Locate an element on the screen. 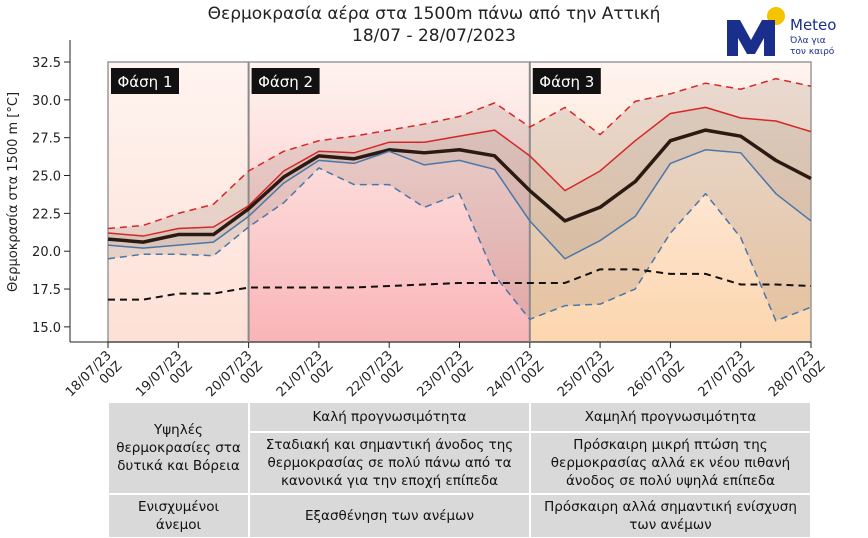 The height and width of the screenshot is (538, 868). x-tick-label: 26/07/2300Z is located at coordinates (656, 374).